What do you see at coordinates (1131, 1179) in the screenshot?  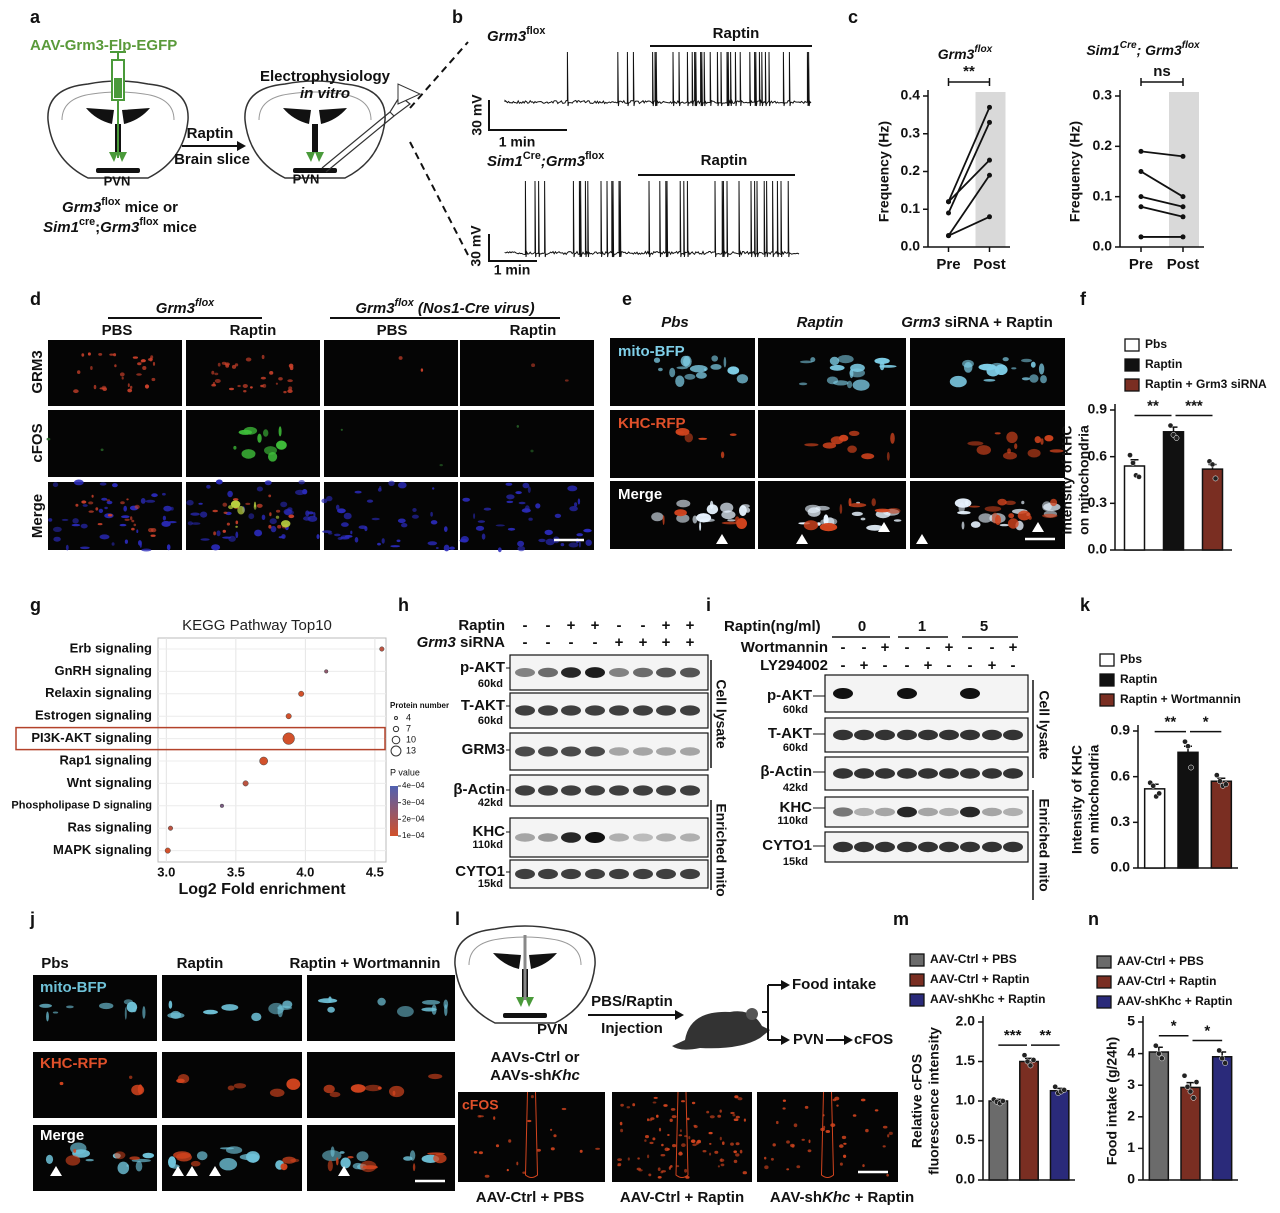 I see `y-tick-label: 0` at bounding box center [1131, 1179].